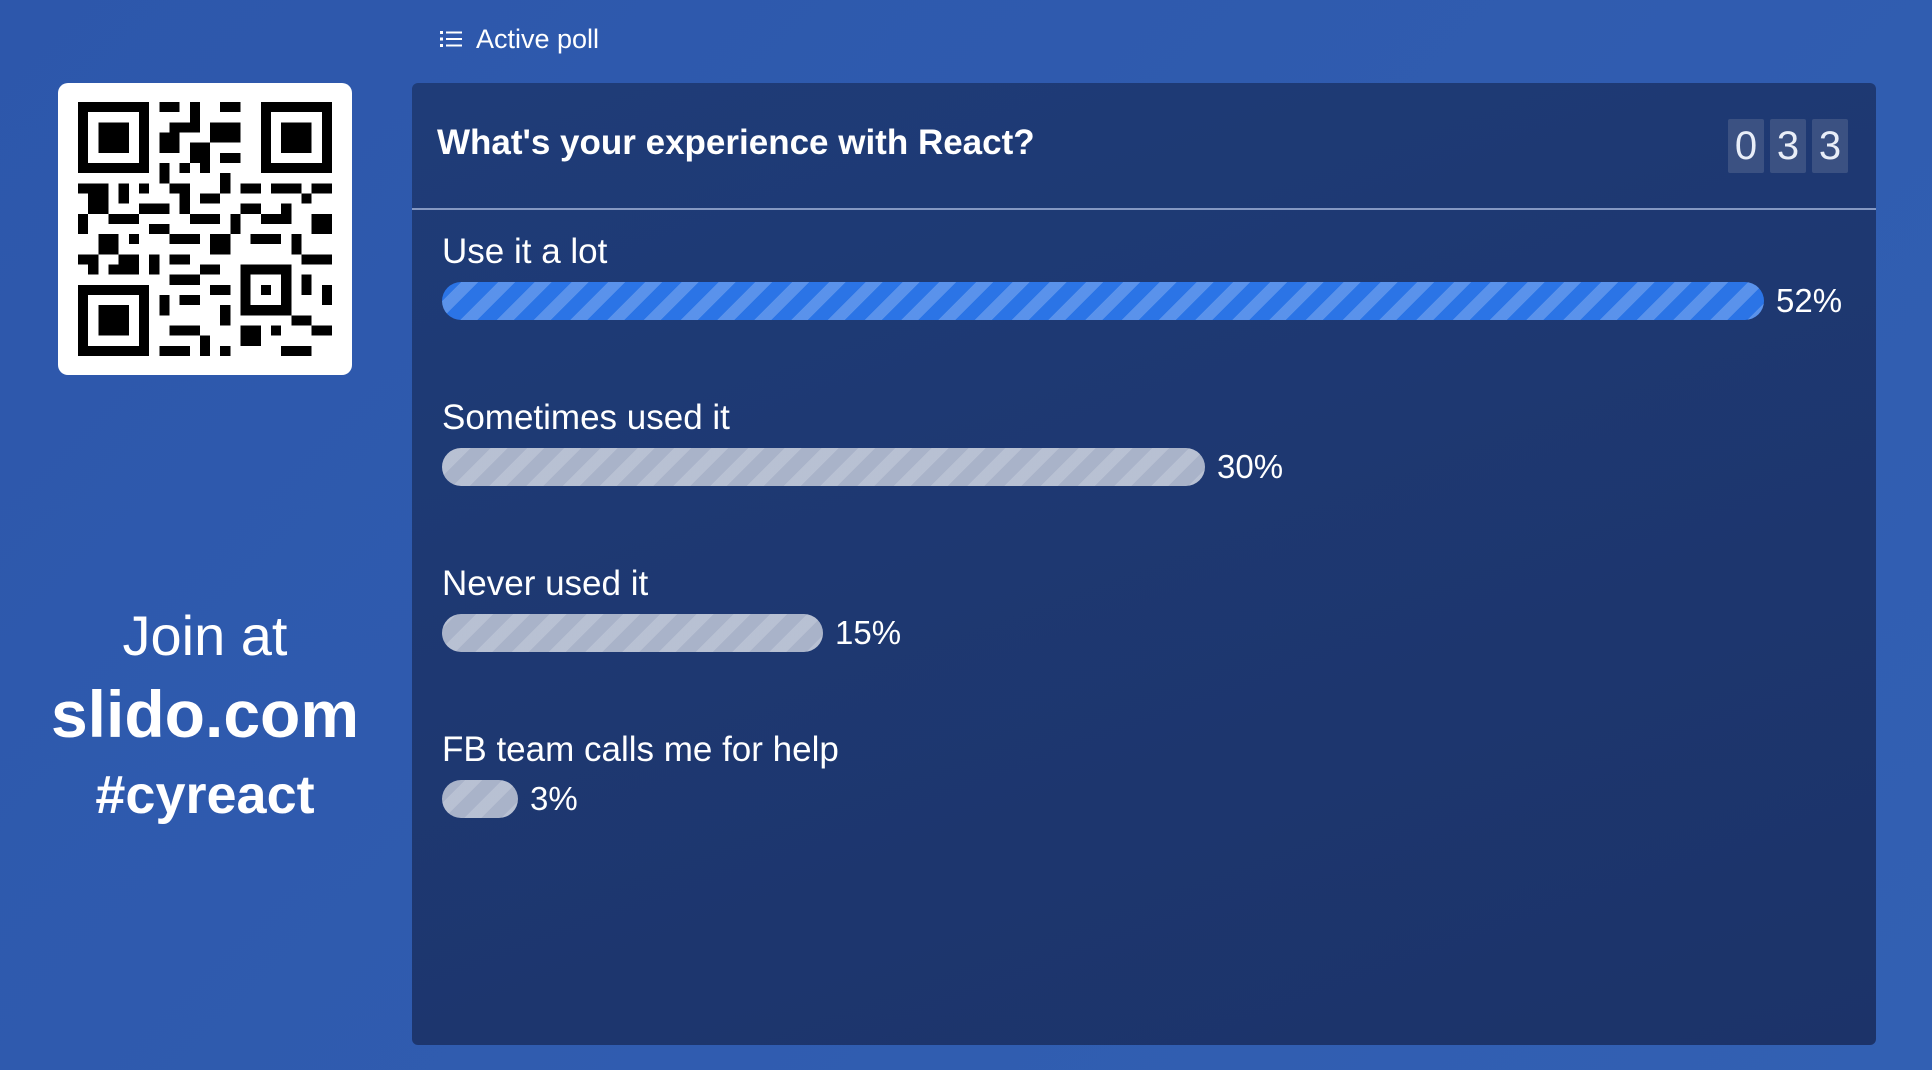  I want to click on join-instructions: Join at slido.com #cyreact, so click(205, 717).